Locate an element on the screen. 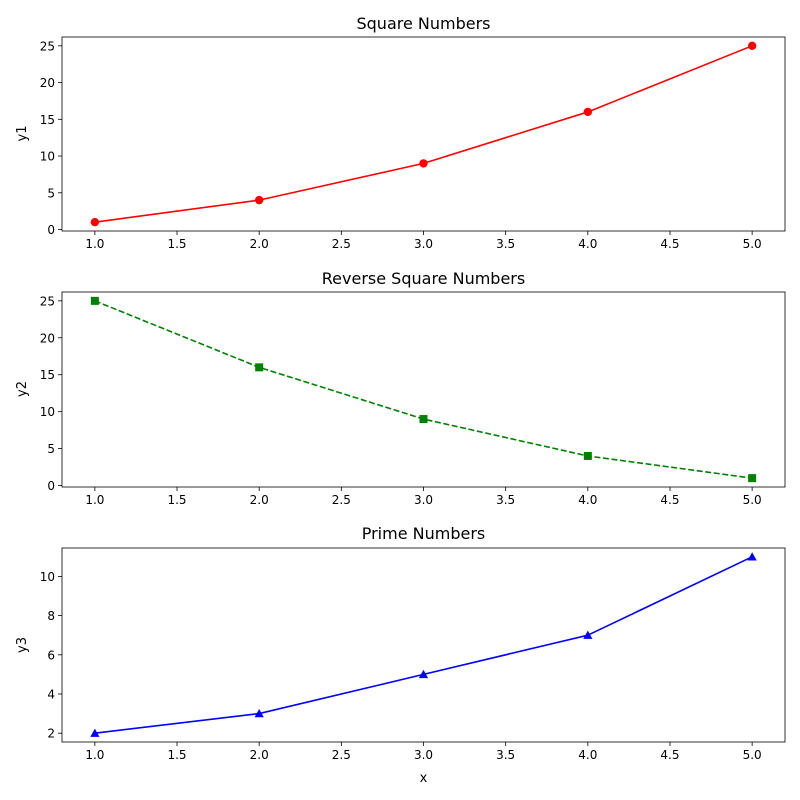 The image size is (800, 800). subplot-title: Square Numbers is located at coordinates (423, 23).